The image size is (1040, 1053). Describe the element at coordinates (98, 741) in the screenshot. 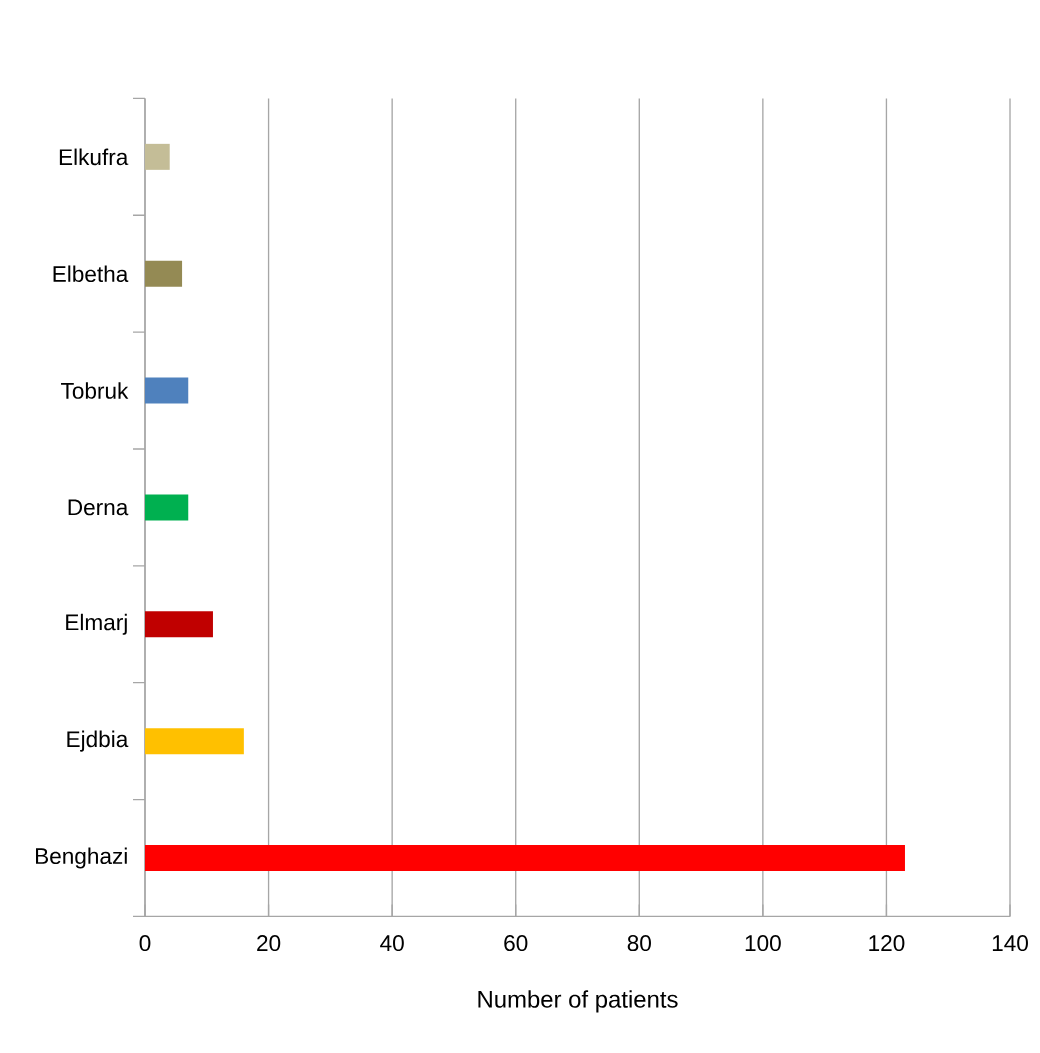

I see `y-tick-label: Ejdbia` at that location.